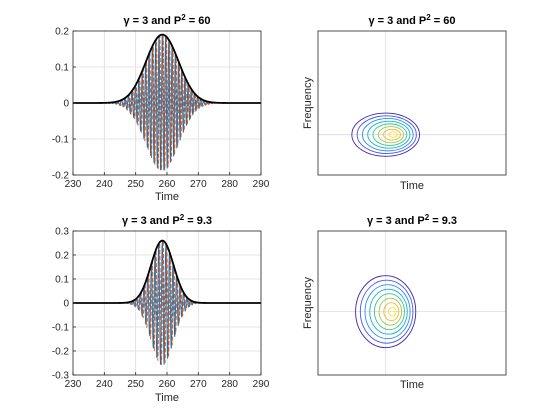 Image resolution: width=560 pixels, height=420 pixels. What do you see at coordinates (62, 232) in the screenshot?
I see `y-tick-label: 0.3` at bounding box center [62, 232].